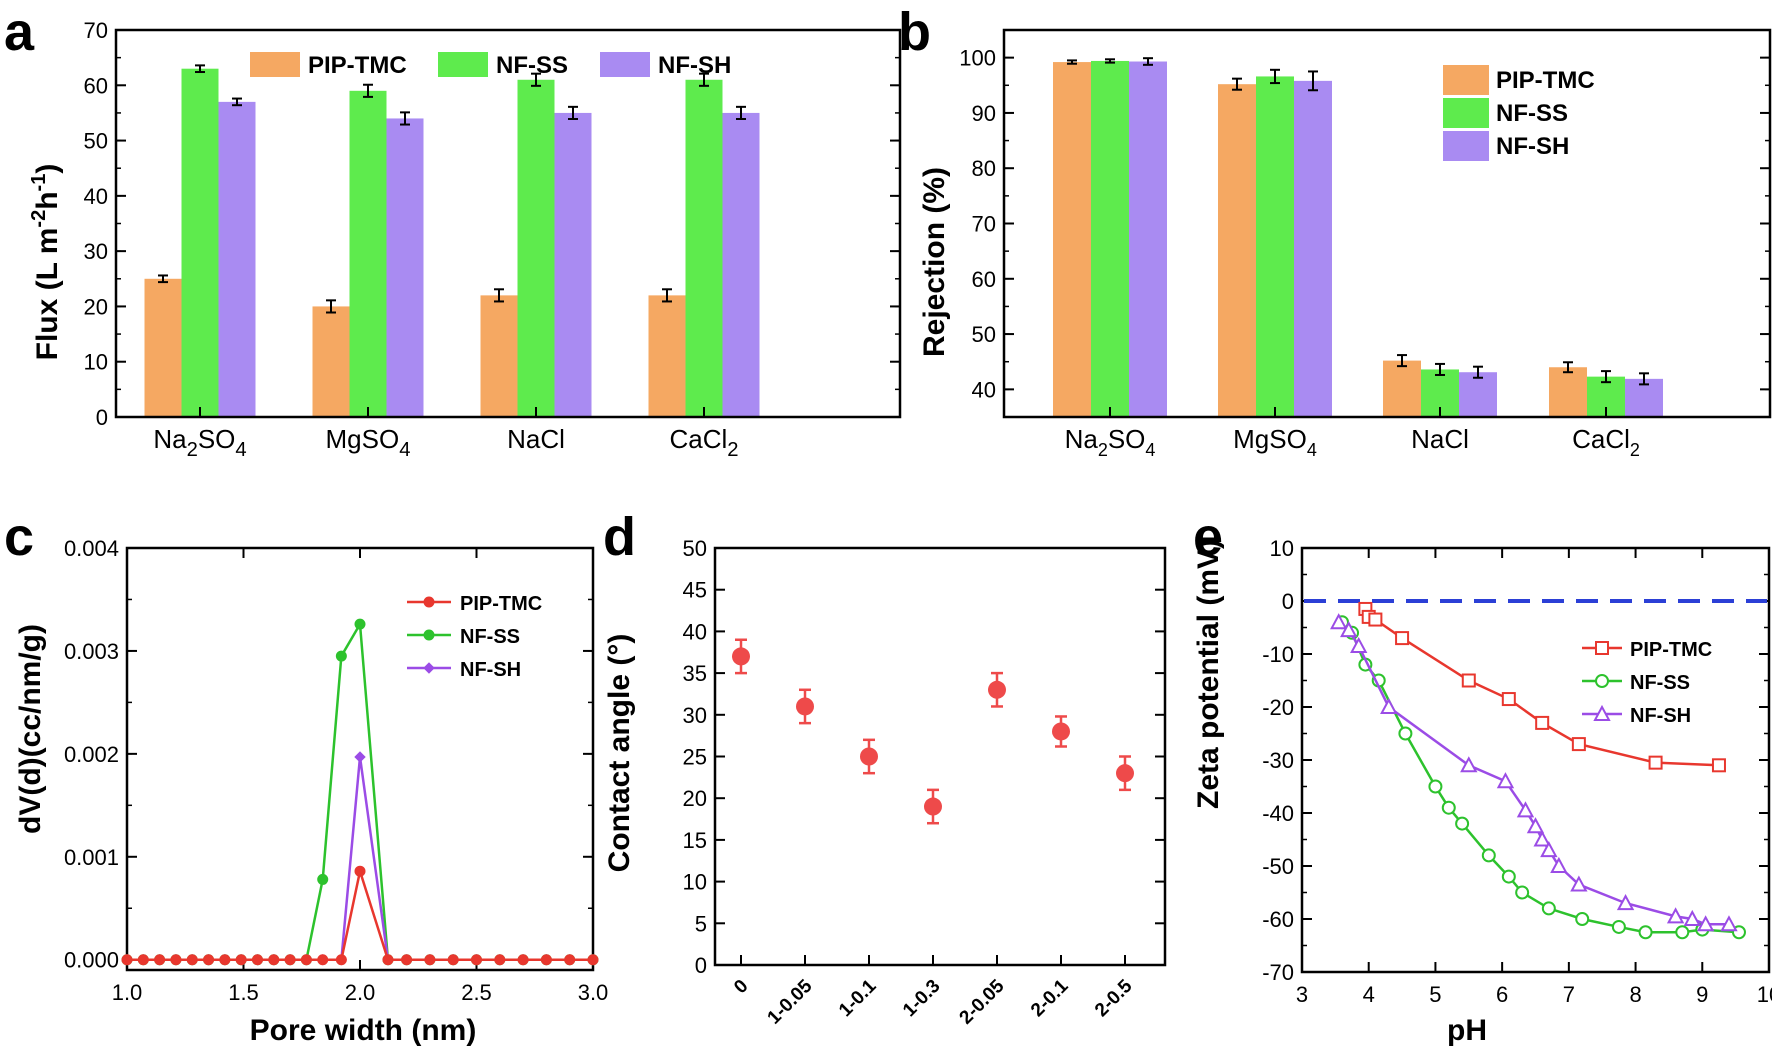 This screenshot has width=1772, height=1053. What do you see at coordinates (984, 279) in the screenshot?
I see `panel-b-ytick-label: 60` at bounding box center [984, 279].